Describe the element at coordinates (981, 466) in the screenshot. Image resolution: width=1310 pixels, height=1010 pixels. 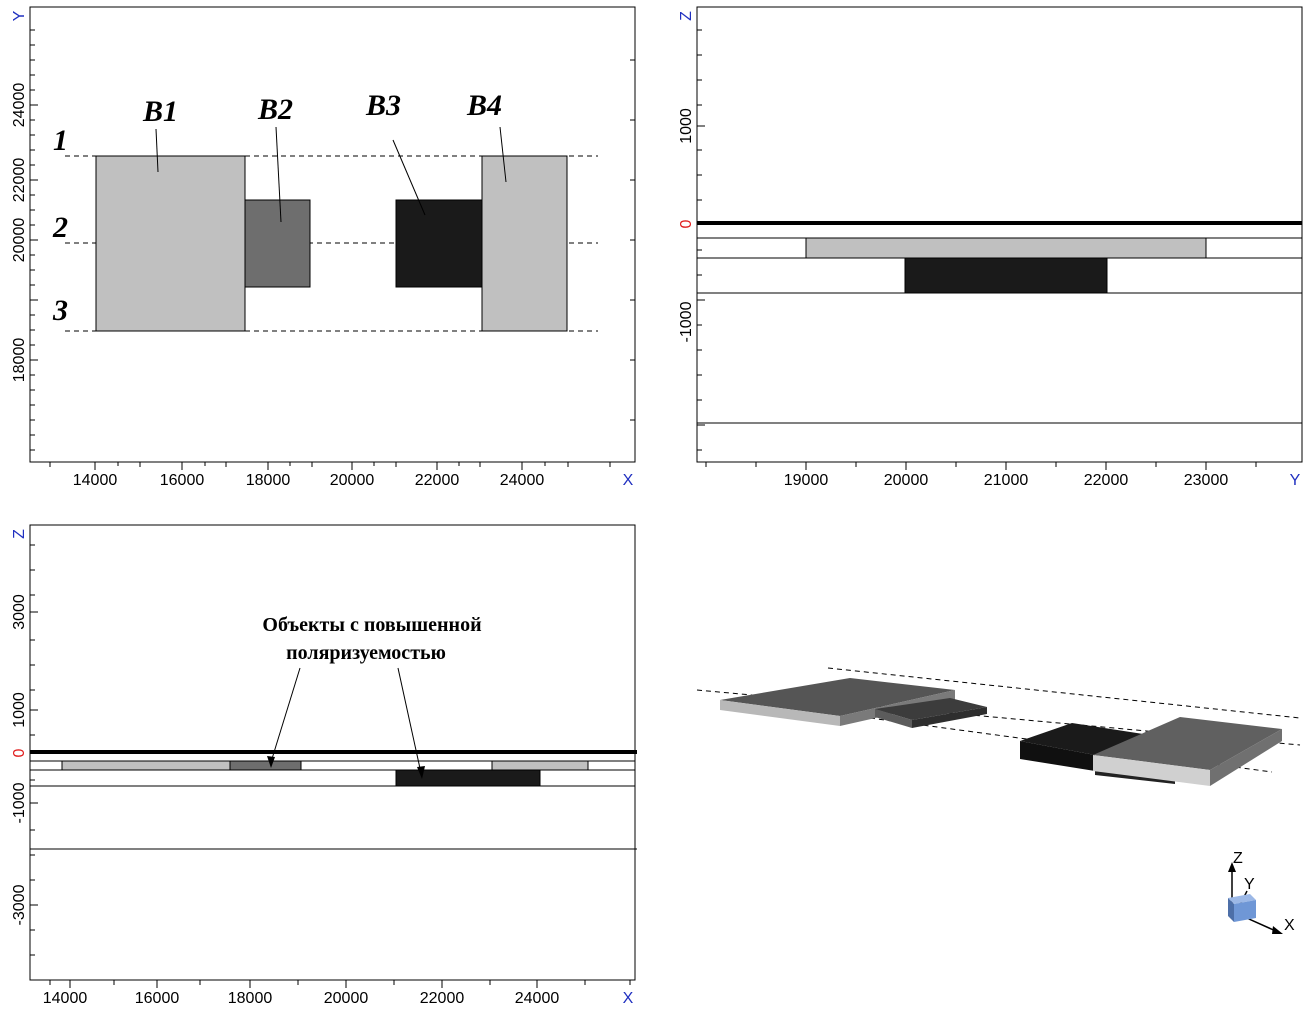
I see `section-y-y-ticks` at that location.